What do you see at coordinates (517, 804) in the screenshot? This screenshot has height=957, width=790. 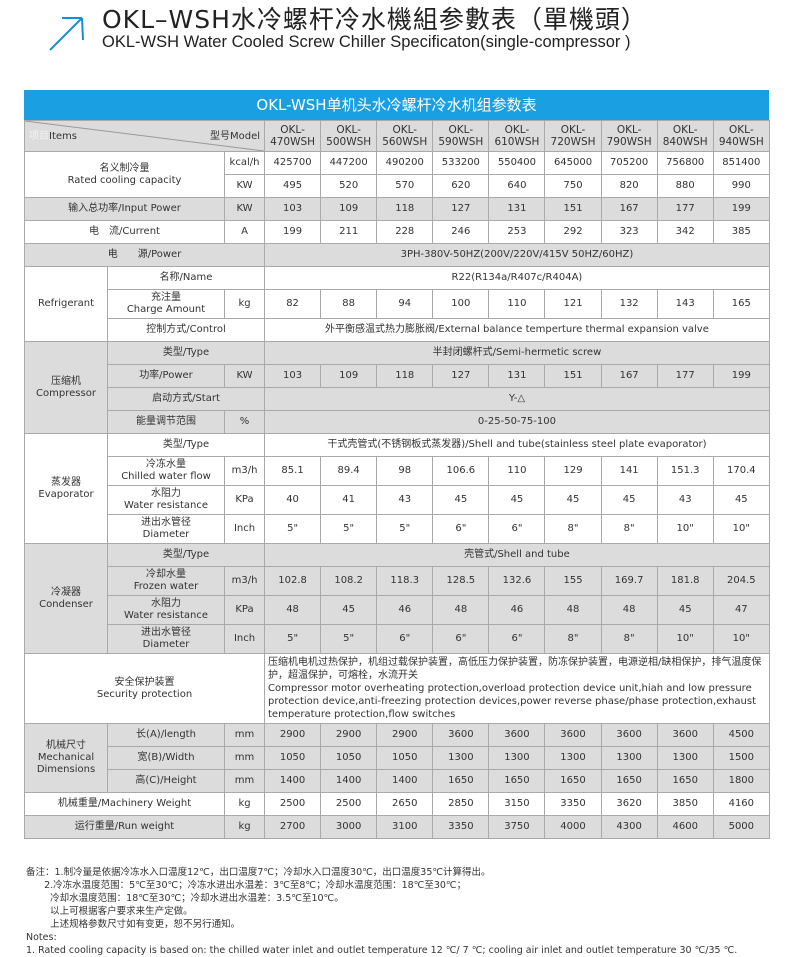 I see `value-cell: 3150` at bounding box center [517, 804].